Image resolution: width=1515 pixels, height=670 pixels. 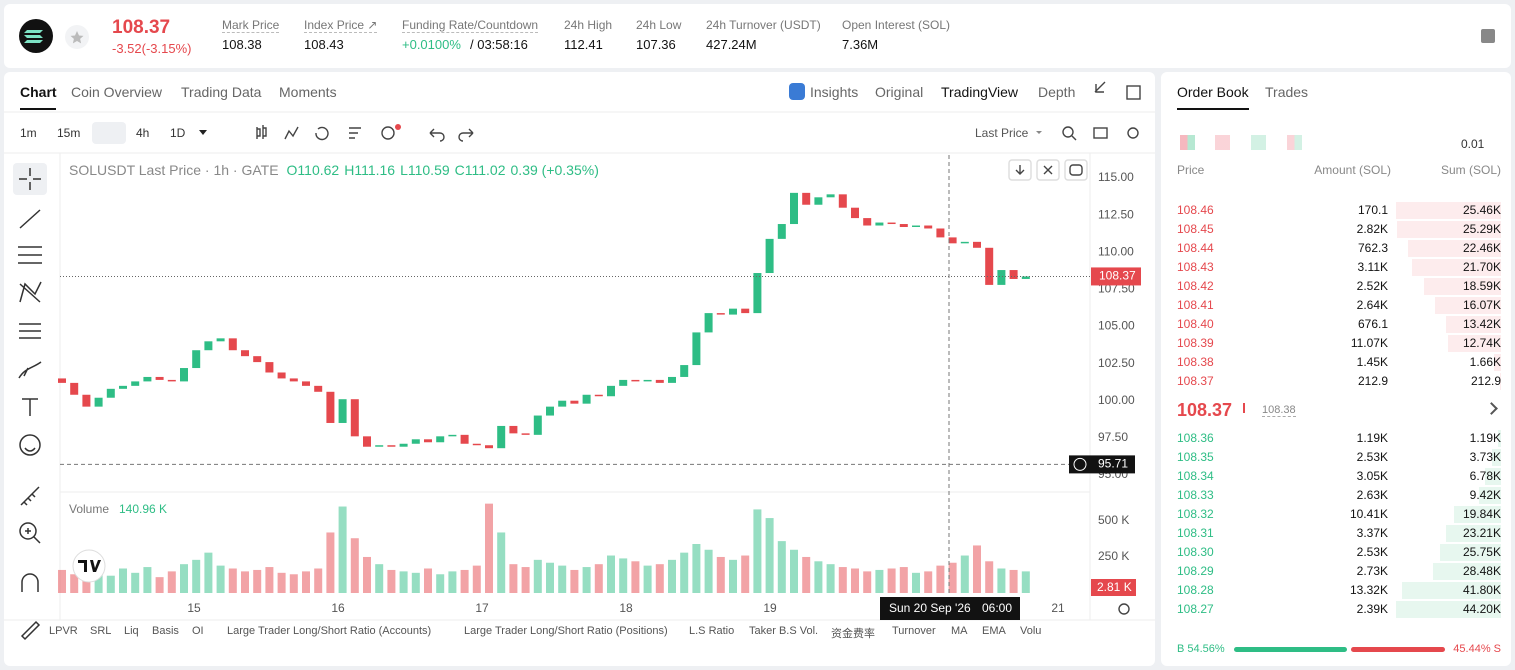 I want to click on indicator: SRL, so click(x=101, y=631).